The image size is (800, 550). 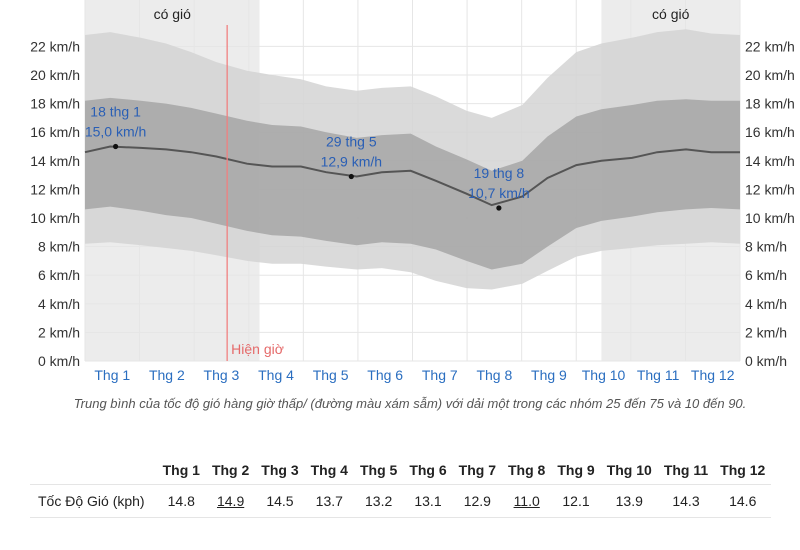 What do you see at coordinates (766, 247) in the screenshot?
I see `y-tick-label-right: 8 km/h` at bounding box center [766, 247].